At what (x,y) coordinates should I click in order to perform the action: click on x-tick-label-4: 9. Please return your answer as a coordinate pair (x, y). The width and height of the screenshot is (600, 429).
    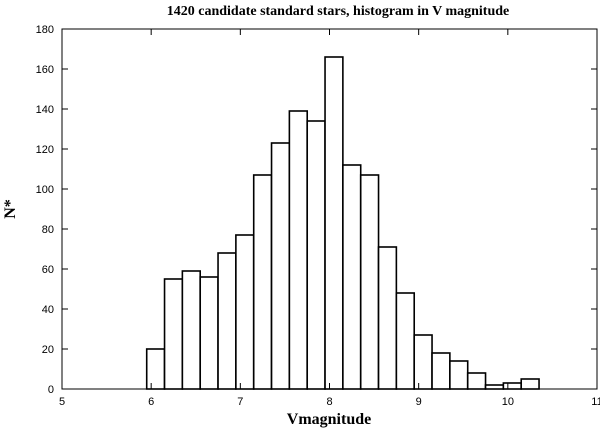
    Looking at the image, I should click on (419, 402).